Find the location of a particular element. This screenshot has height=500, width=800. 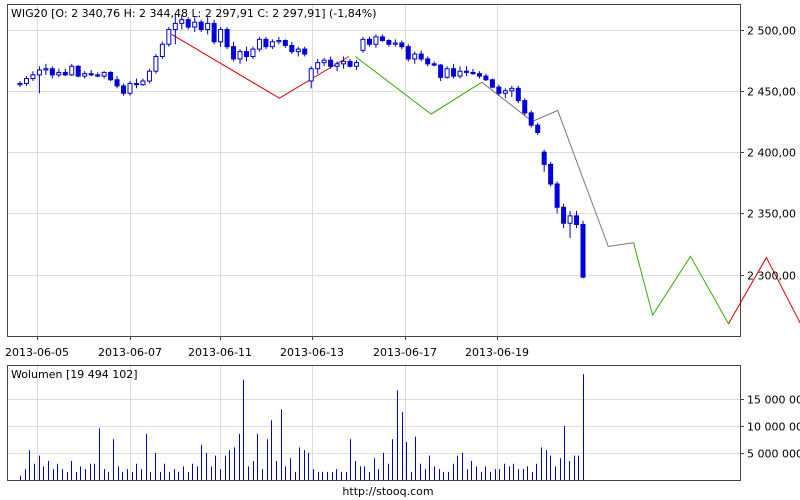

price-y-axis: 2 500,00 2 450,00 2 400,00 2 350,00 2 300,00 is located at coordinates (768, 154).